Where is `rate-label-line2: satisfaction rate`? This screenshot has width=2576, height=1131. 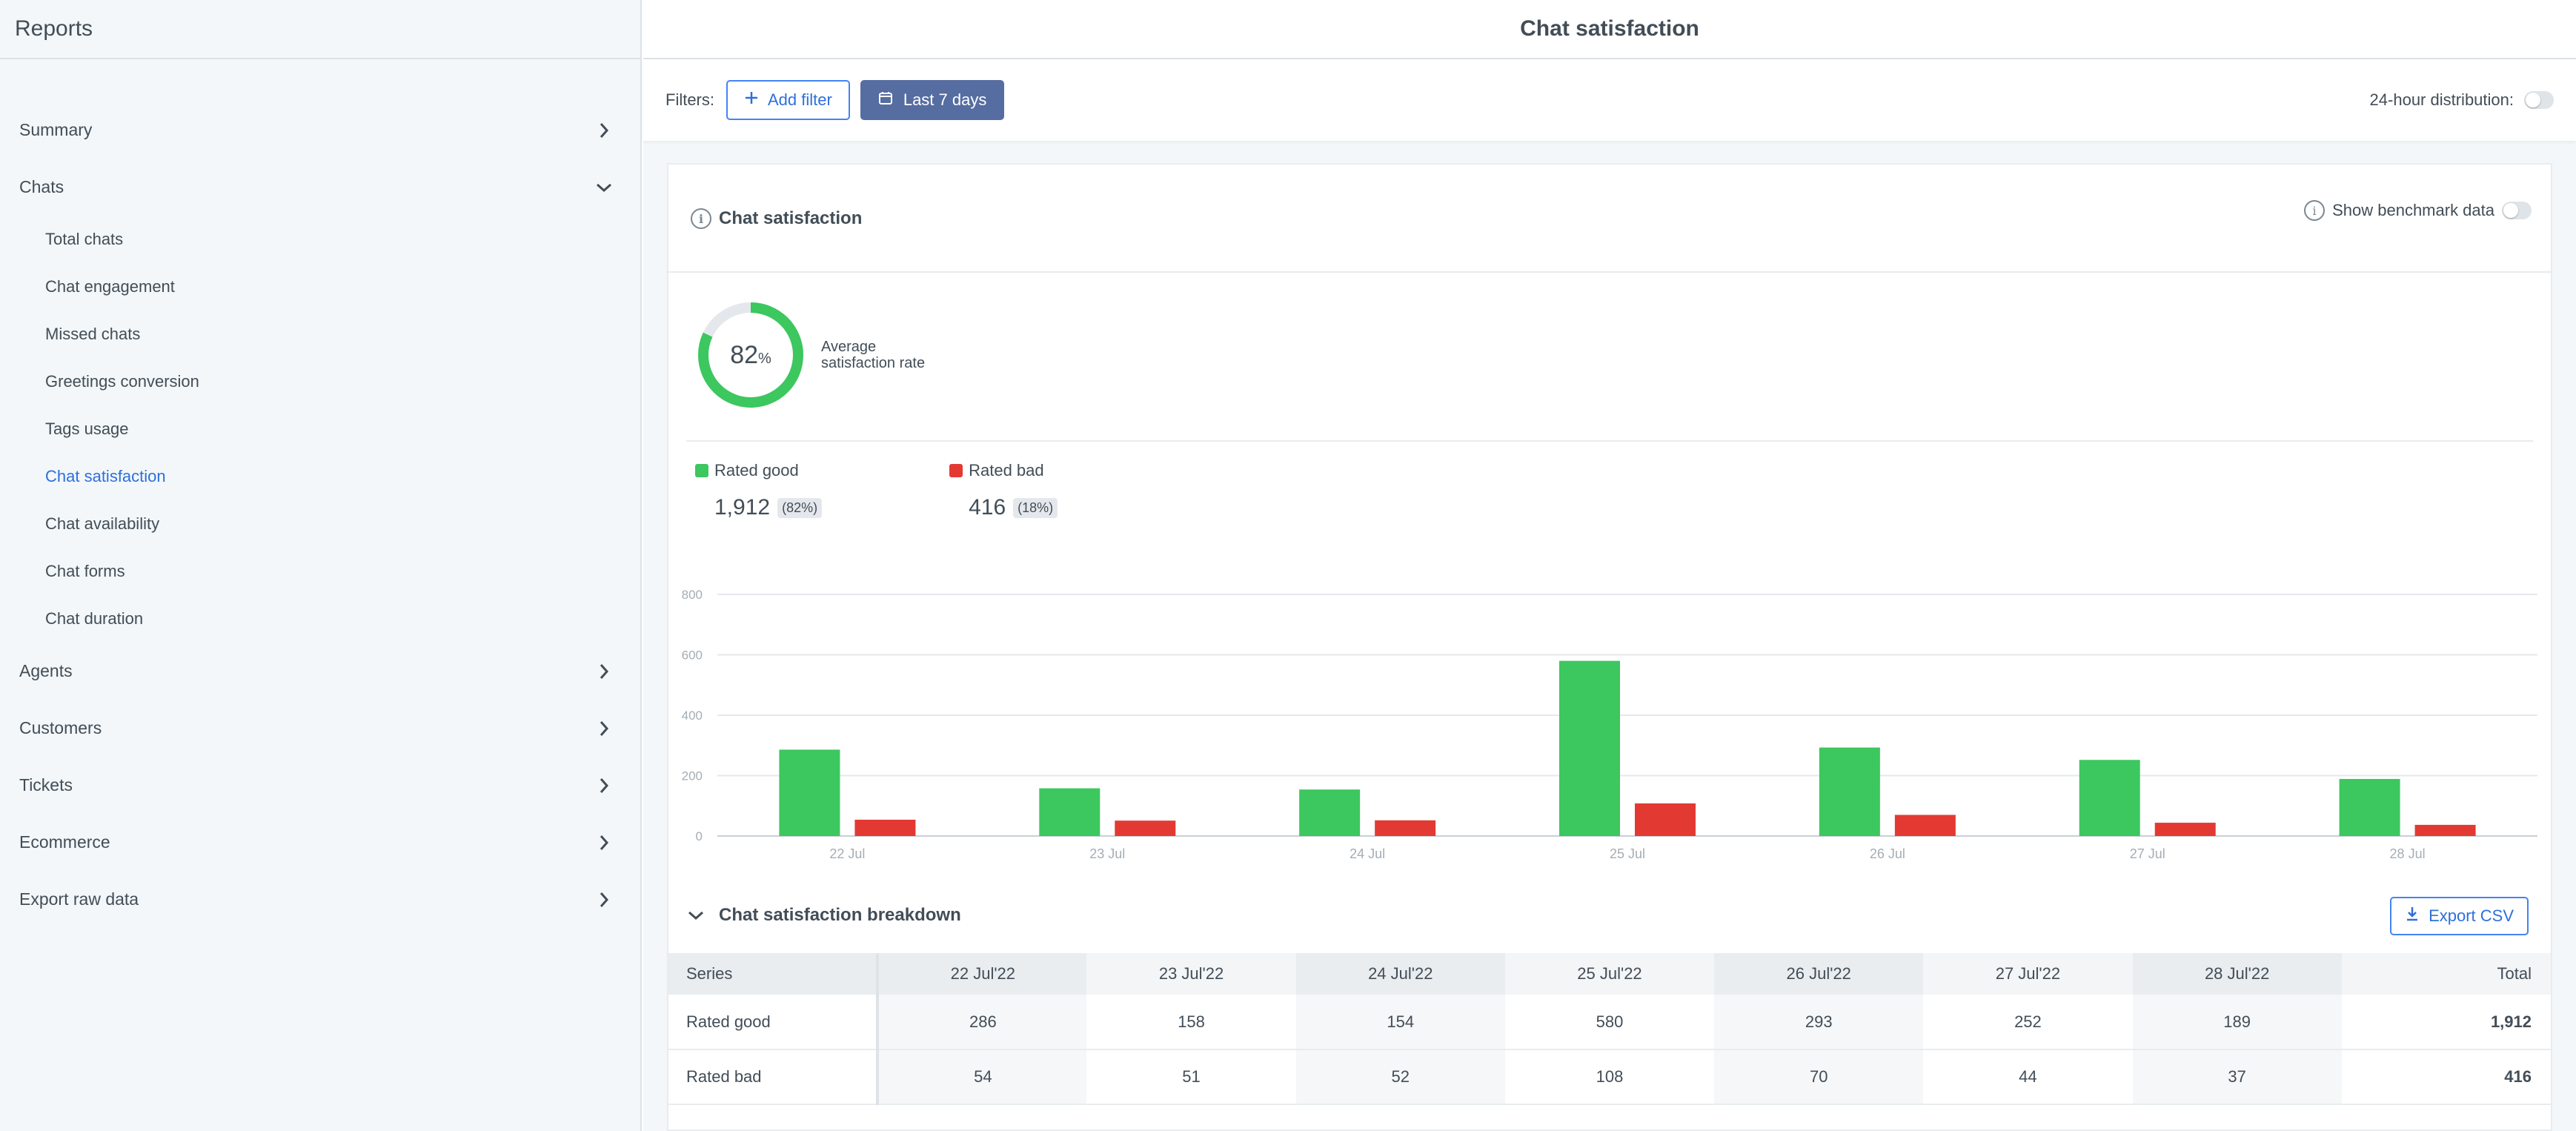 rate-label-line2: satisfaction rate is located at coordinates (873, 363).